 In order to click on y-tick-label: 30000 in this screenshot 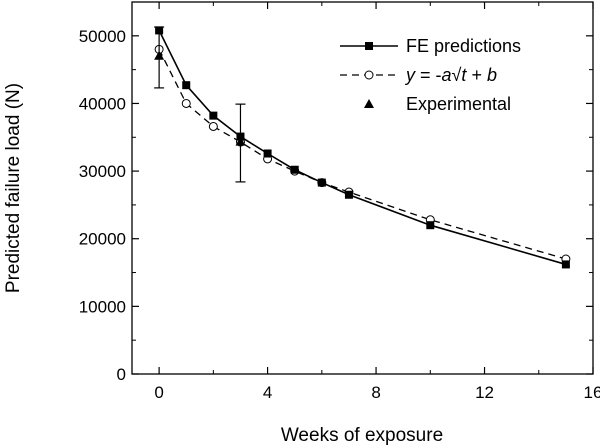, I will do `click(102, 171)`.